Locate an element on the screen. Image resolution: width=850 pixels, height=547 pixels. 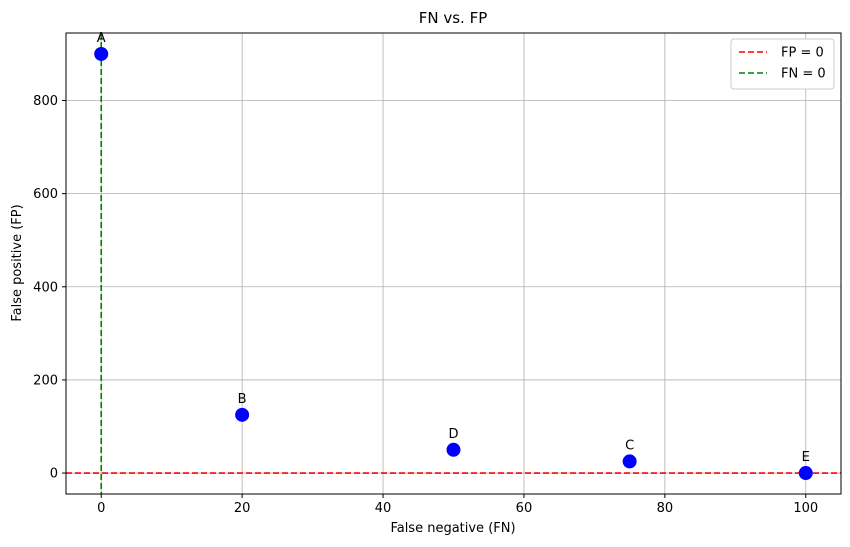
y-tick-label: 400 is located at coordinates (45, 287).